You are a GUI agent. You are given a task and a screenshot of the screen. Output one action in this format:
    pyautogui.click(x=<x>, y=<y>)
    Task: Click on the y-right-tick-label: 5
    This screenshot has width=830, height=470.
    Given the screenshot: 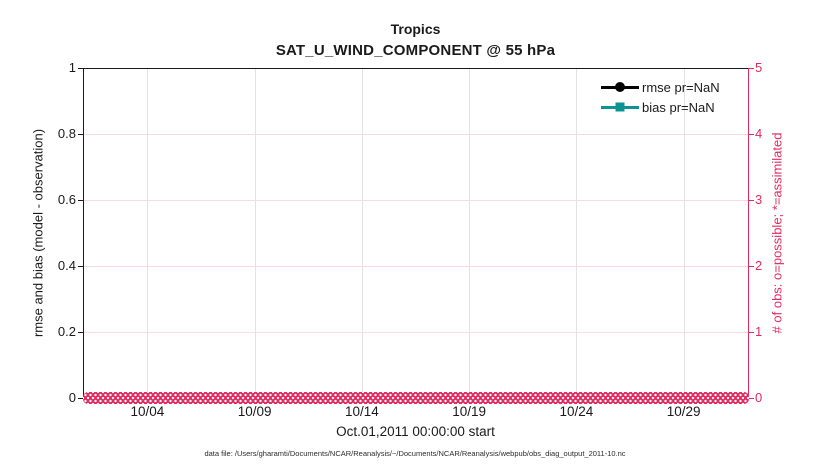 What is the action you would take?
    pyautogui.click(x=759, y=67)
    